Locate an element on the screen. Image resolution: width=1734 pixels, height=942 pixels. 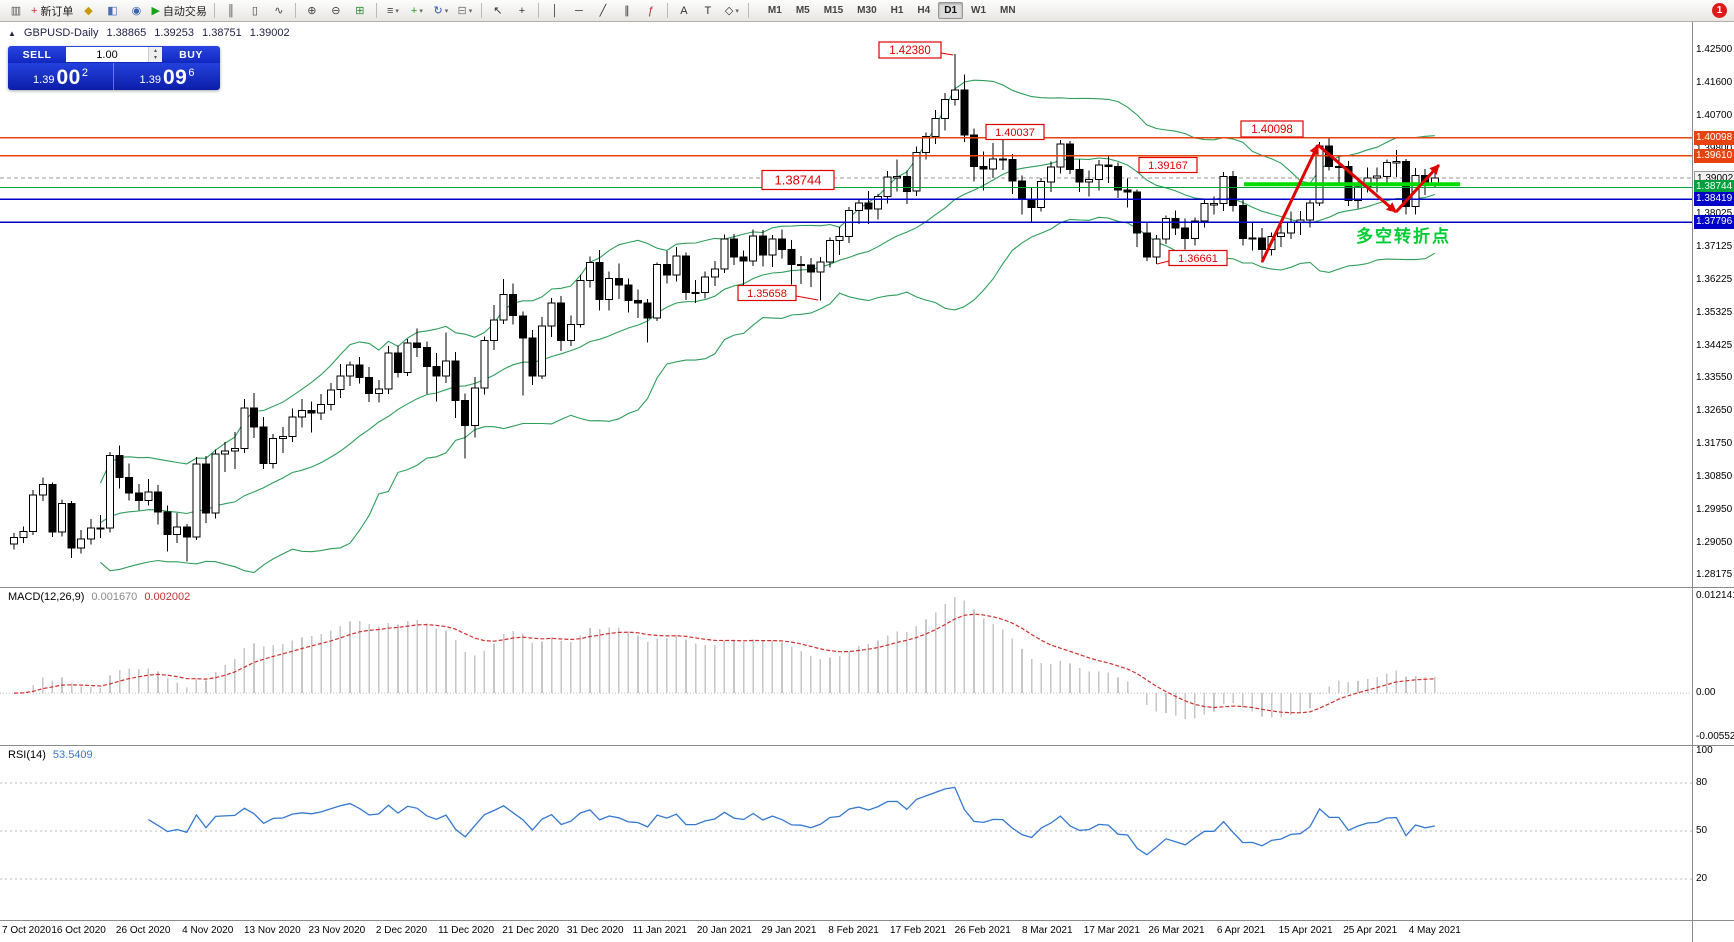
terminal-button: ◉ is located at coordinates (136, 11).